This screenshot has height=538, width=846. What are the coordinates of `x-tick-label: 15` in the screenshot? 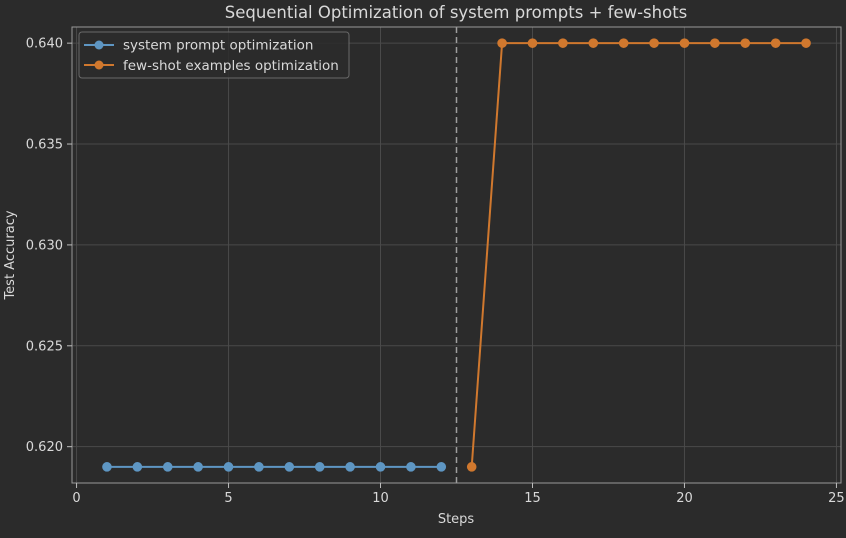 It's located at (532, 498).